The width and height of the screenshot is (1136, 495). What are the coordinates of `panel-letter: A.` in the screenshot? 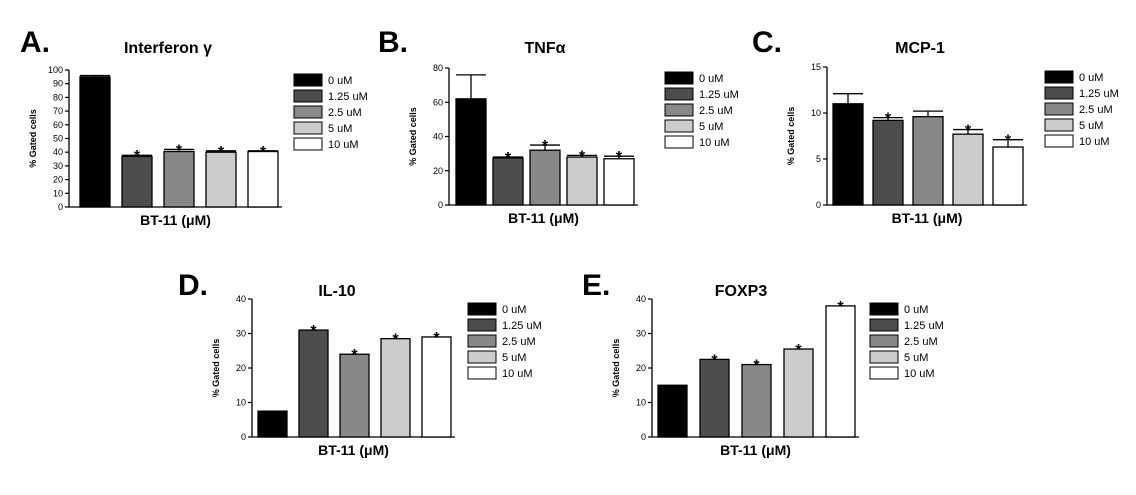 It's located at (35, 42).